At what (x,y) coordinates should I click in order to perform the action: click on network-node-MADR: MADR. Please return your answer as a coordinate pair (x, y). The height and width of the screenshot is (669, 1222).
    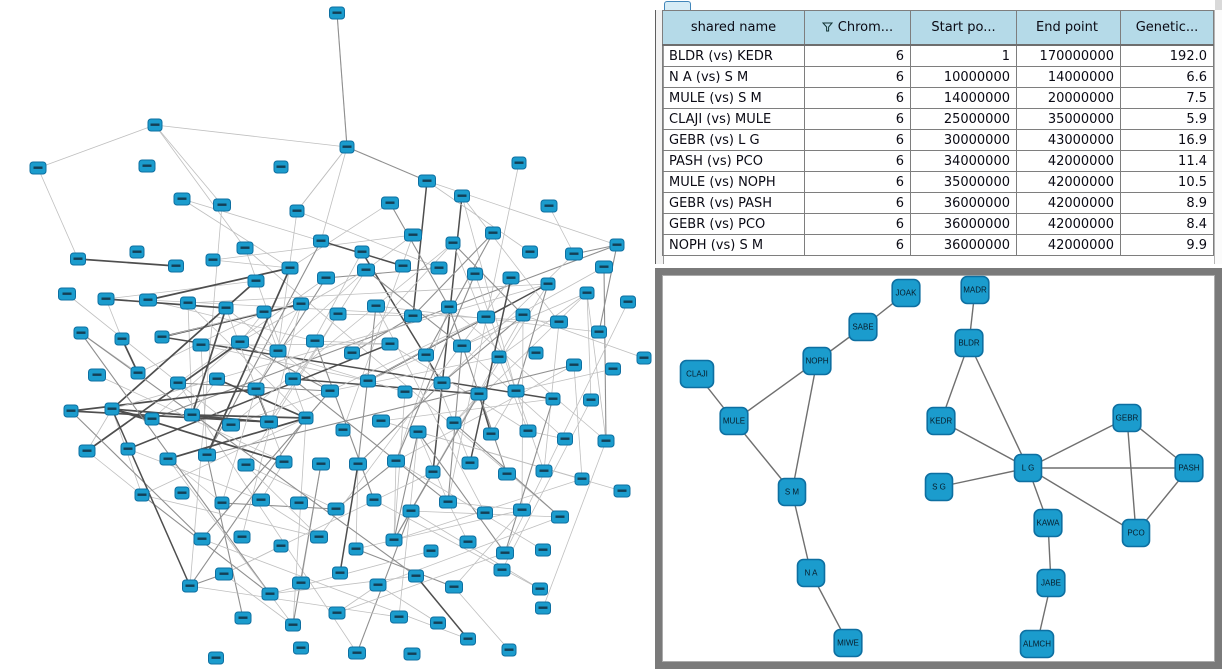
    Looking at the image, I should click on (975, 290).